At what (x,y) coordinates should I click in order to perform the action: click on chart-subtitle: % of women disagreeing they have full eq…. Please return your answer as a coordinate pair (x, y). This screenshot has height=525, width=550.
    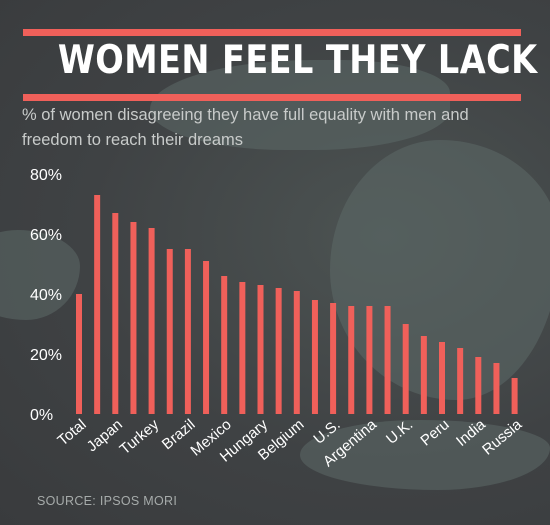
    Looking at the image, I should click on (245, 127).